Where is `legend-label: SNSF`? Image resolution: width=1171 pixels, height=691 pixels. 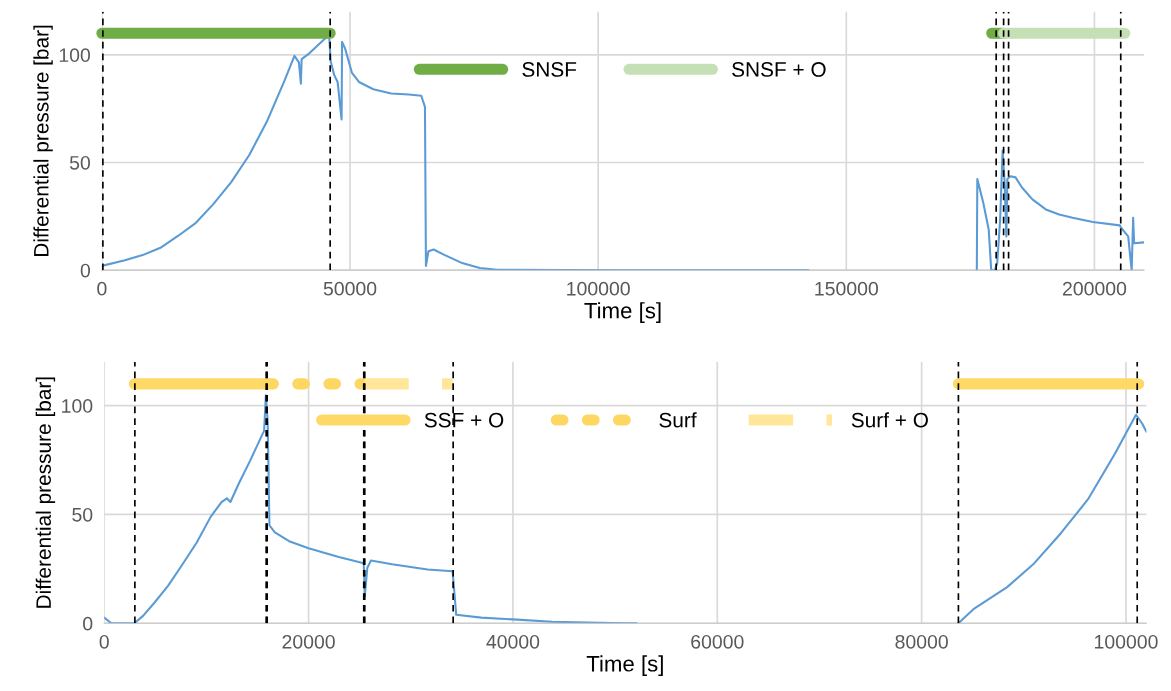
legend-label: SNSF is located at coordinates (549, 69).